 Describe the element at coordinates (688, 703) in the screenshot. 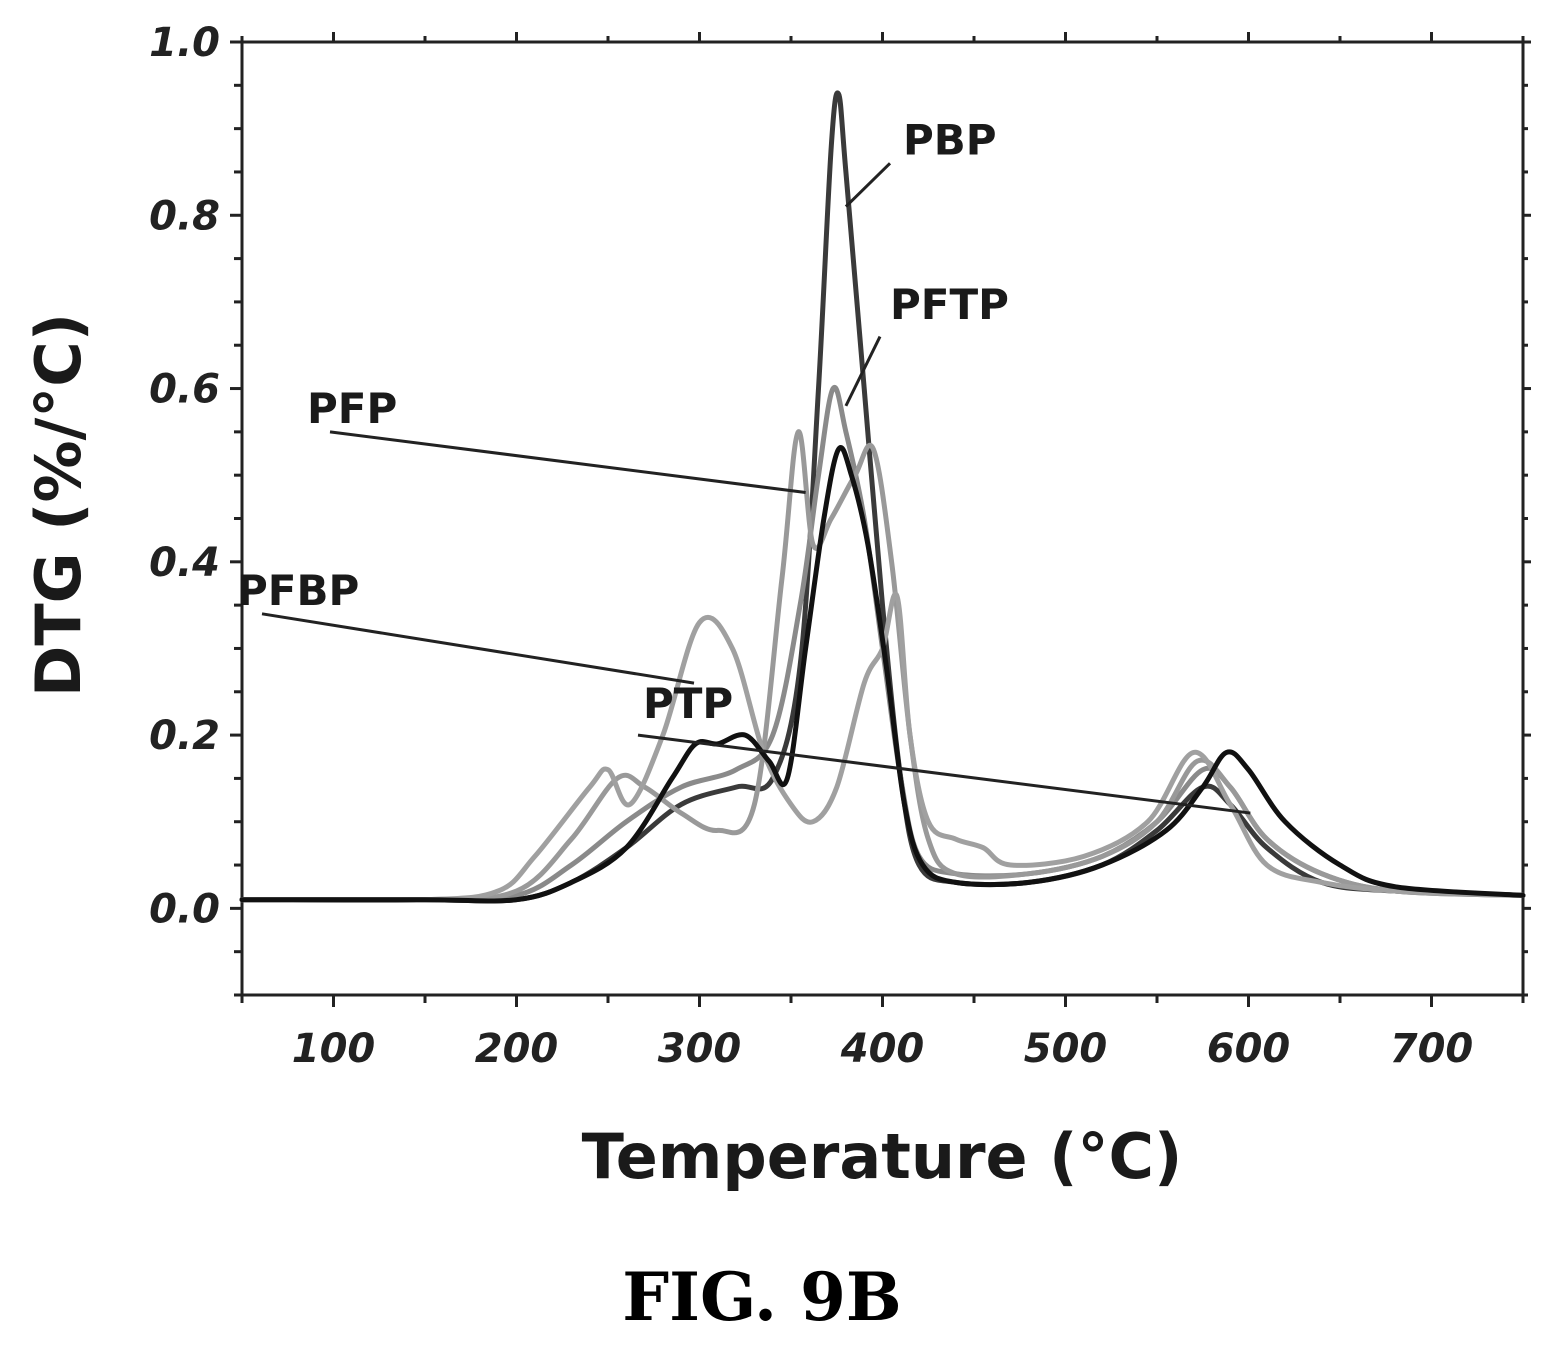

I see `annotation-label-ptp: PTP` at that location.